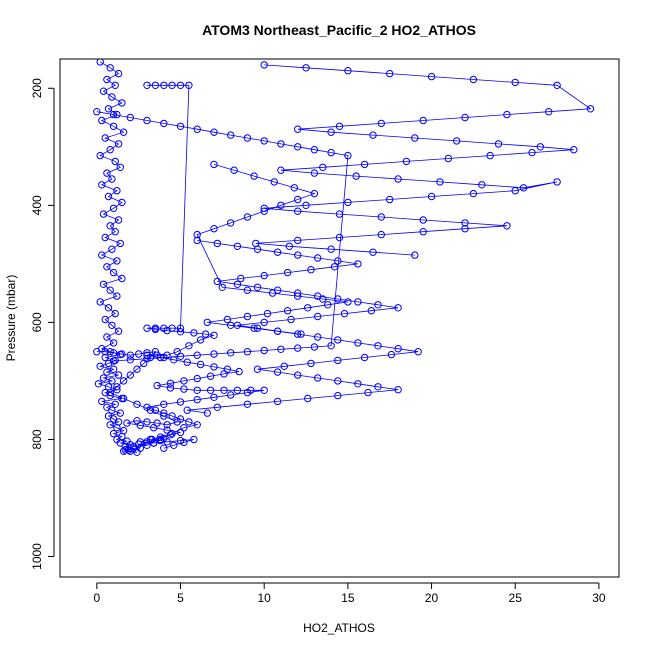  I want to click on y-axis-label: Pressure (mbar), so click(11, 318).